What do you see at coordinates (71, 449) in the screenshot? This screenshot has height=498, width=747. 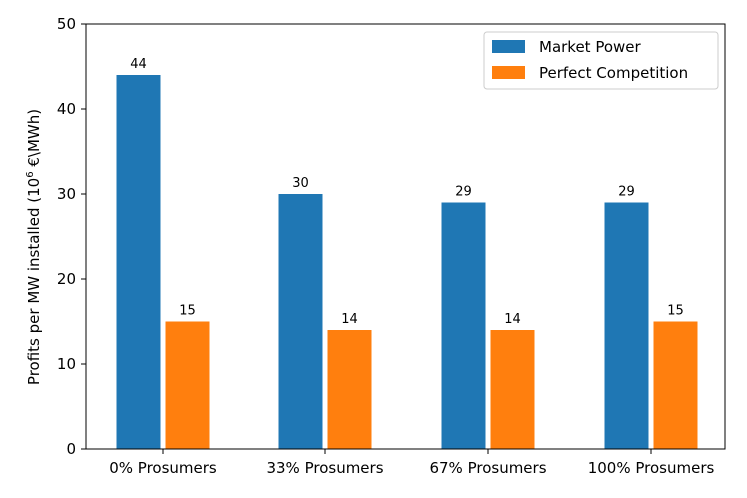 I see `y-tick-label: 0` at bounding box center [71, 449].